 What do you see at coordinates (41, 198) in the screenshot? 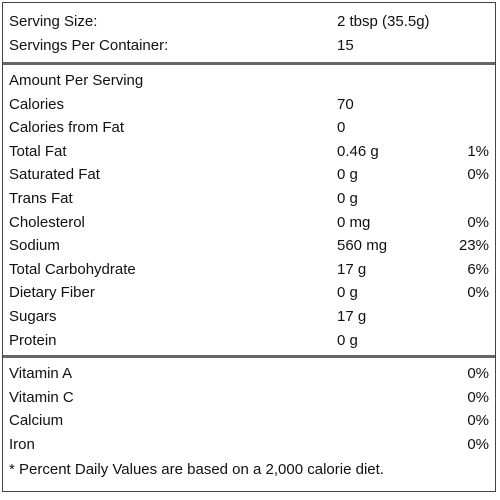
I see `nutrient-name: Trans Fat` at bounding box center [41, 198].